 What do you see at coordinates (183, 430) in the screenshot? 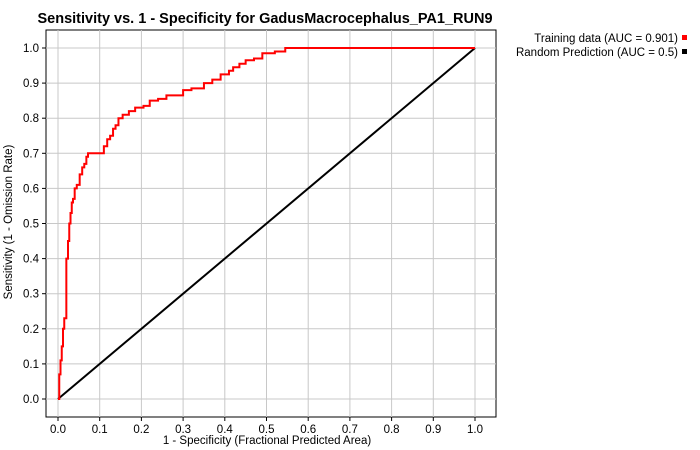
I see `x-tick-label: 0.3` at bounding box center [183, 430].